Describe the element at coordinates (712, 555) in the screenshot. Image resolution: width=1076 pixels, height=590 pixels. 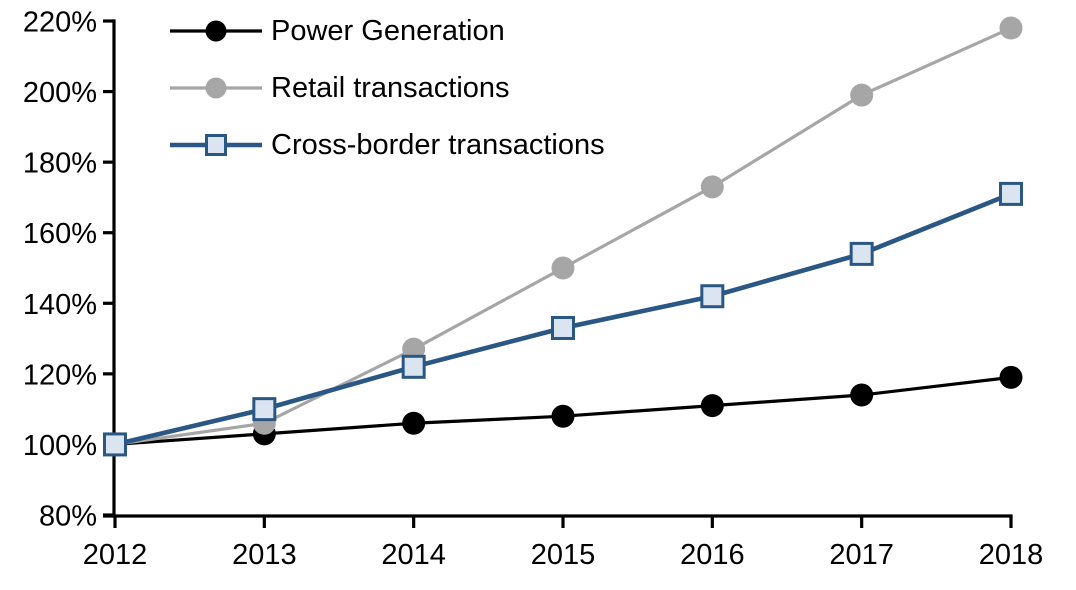
I see `x-axis-tick-label: 2016` at that location.